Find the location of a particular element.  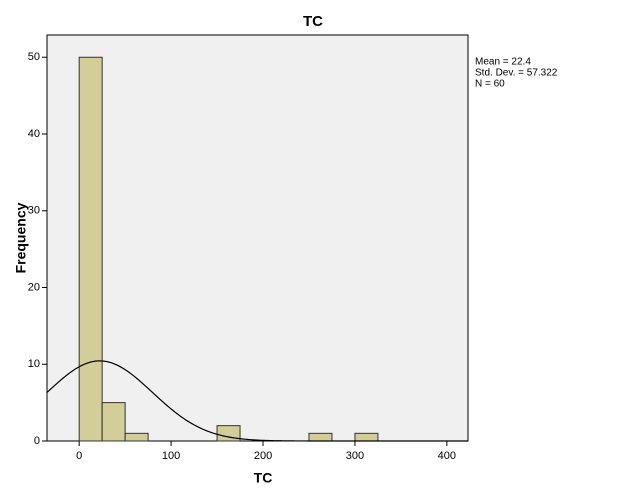

stats-annotation: Mean = 22.4 is located at coordinates (503, 62).